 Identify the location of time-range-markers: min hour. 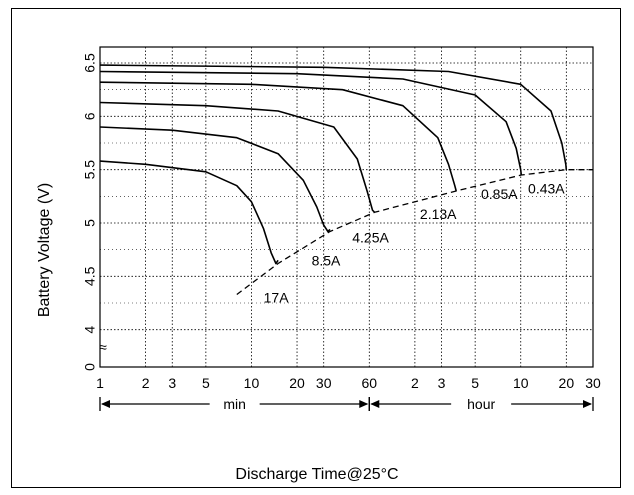
(346, 404).